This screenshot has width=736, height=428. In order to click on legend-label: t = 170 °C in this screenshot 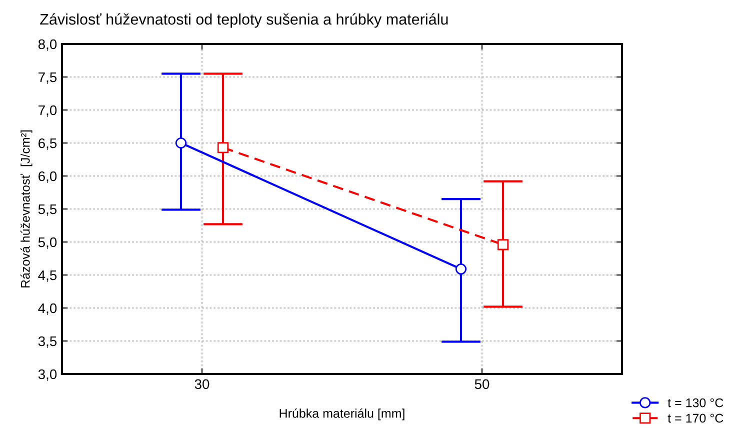, I will do `click(696, 418)`.